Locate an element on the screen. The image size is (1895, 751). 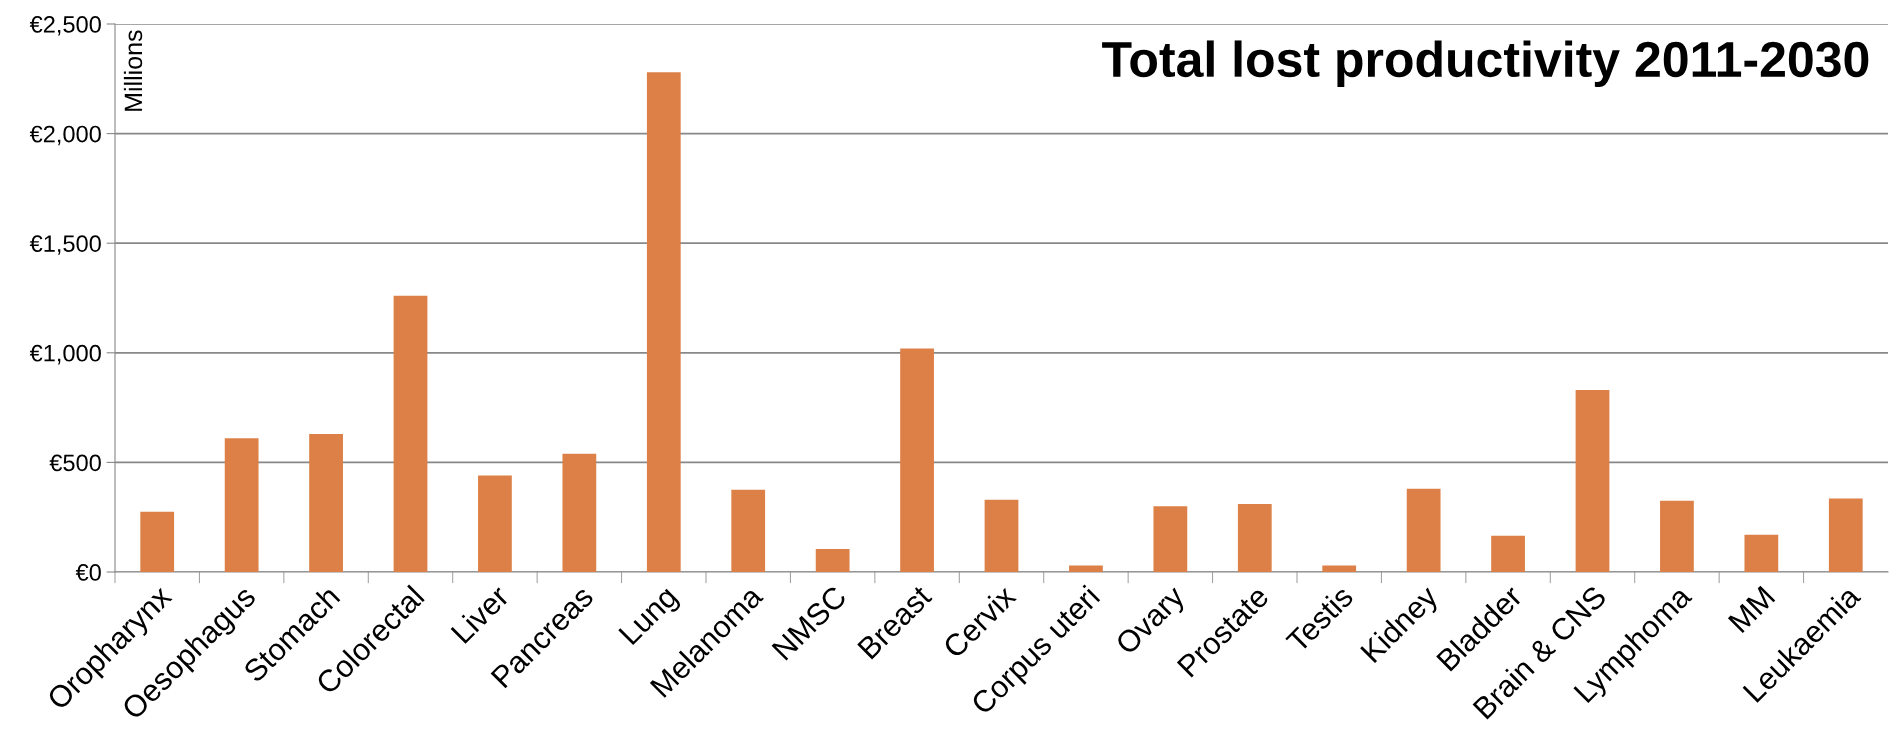
y-tick-label: €500 is located at coordinates (75, 463).